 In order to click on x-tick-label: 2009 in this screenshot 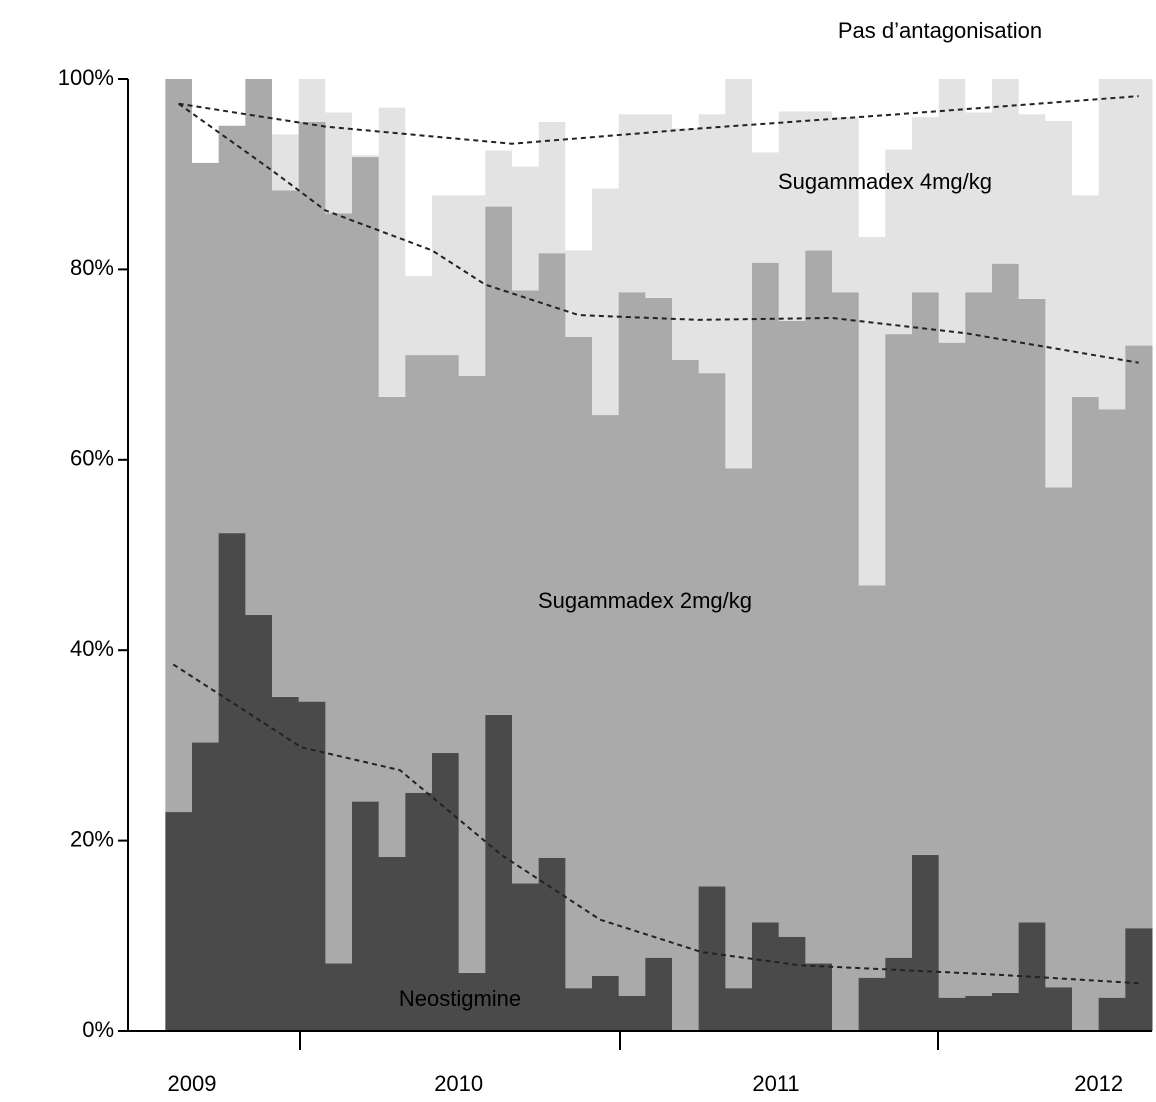, I will do `click(192, 1083)`.